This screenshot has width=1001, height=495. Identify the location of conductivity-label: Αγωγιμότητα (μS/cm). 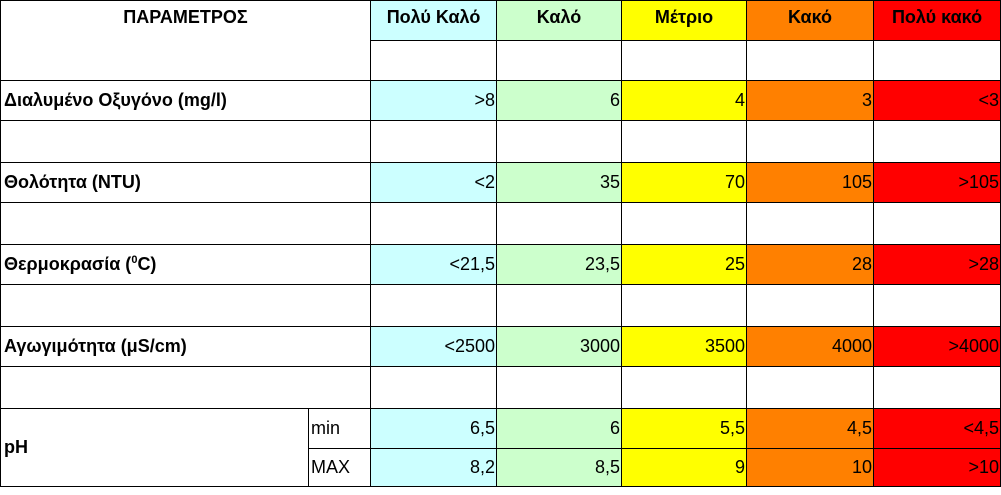
(186, 346).